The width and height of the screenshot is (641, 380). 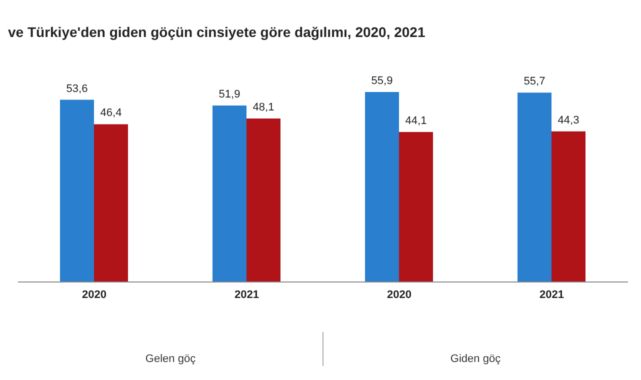 I want to click on data-label: 53,6, so click(x=77, y=88).